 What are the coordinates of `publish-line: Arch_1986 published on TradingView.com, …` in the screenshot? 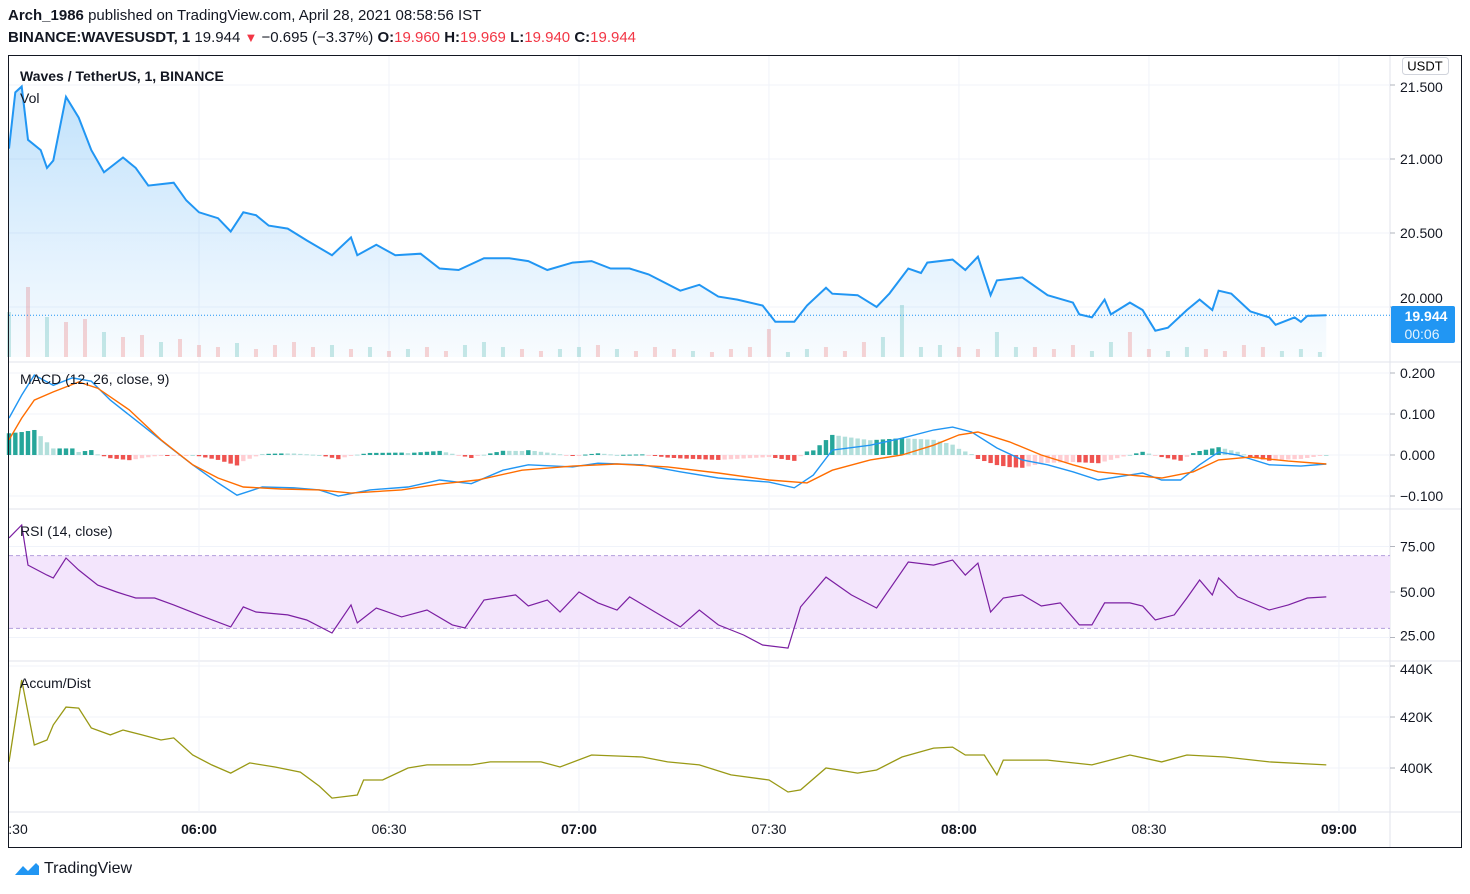 It's located at (244, 15).